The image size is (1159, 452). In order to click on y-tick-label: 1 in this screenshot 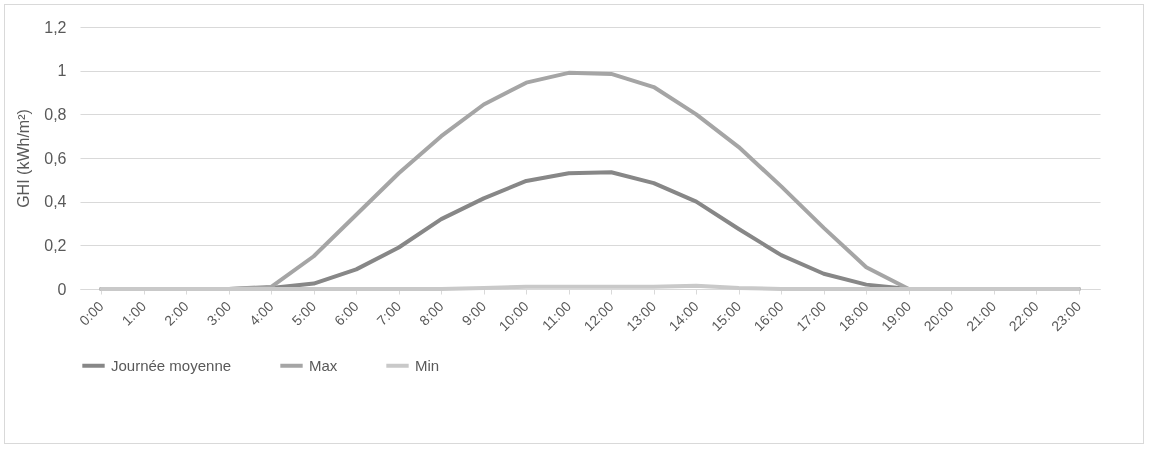, I will do `click(62, 71)`.